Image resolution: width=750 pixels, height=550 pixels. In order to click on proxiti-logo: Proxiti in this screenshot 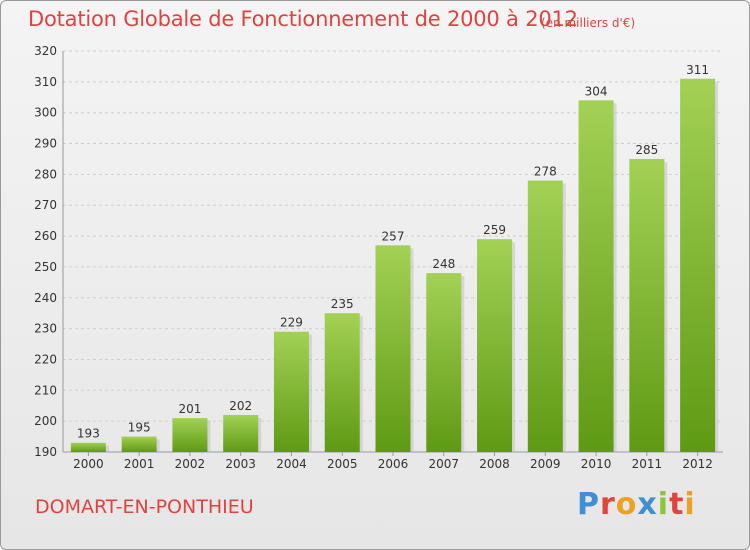, I will do `click(636, 504)`.